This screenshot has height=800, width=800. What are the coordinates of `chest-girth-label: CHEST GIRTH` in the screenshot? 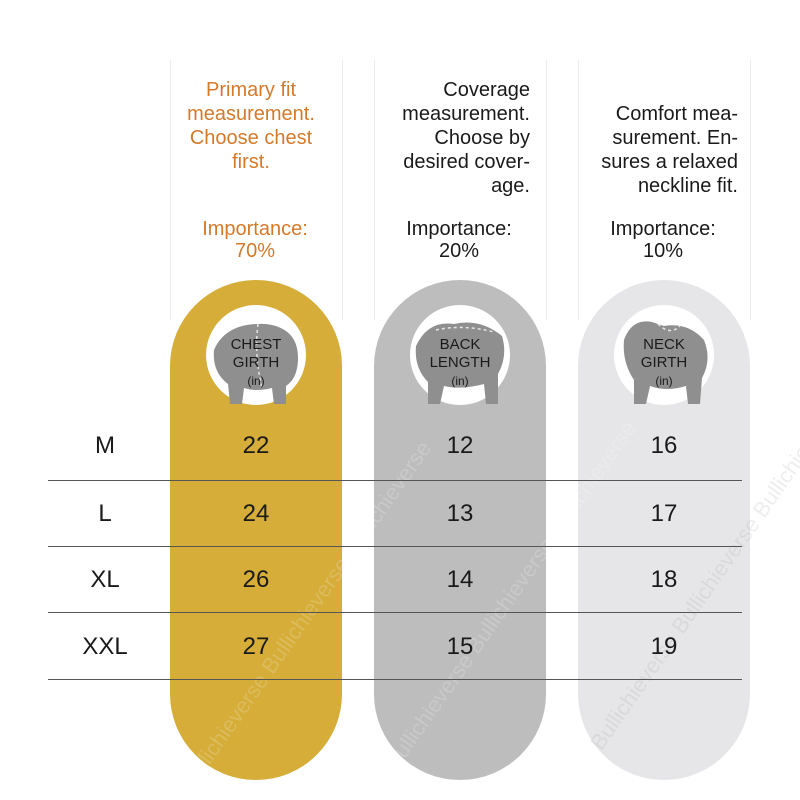 It's located at (256, 353).